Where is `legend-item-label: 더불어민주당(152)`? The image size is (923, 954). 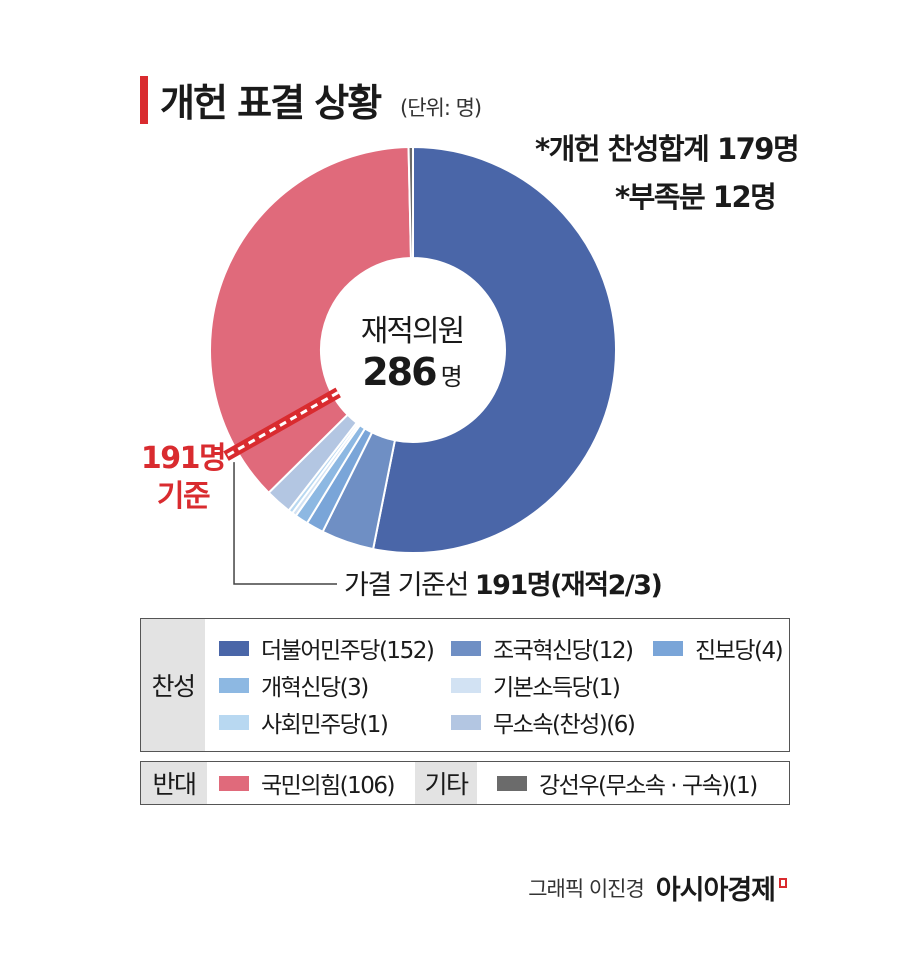
legend-item-label: 더불어민주당(152) is located at coordinates (348, 651).